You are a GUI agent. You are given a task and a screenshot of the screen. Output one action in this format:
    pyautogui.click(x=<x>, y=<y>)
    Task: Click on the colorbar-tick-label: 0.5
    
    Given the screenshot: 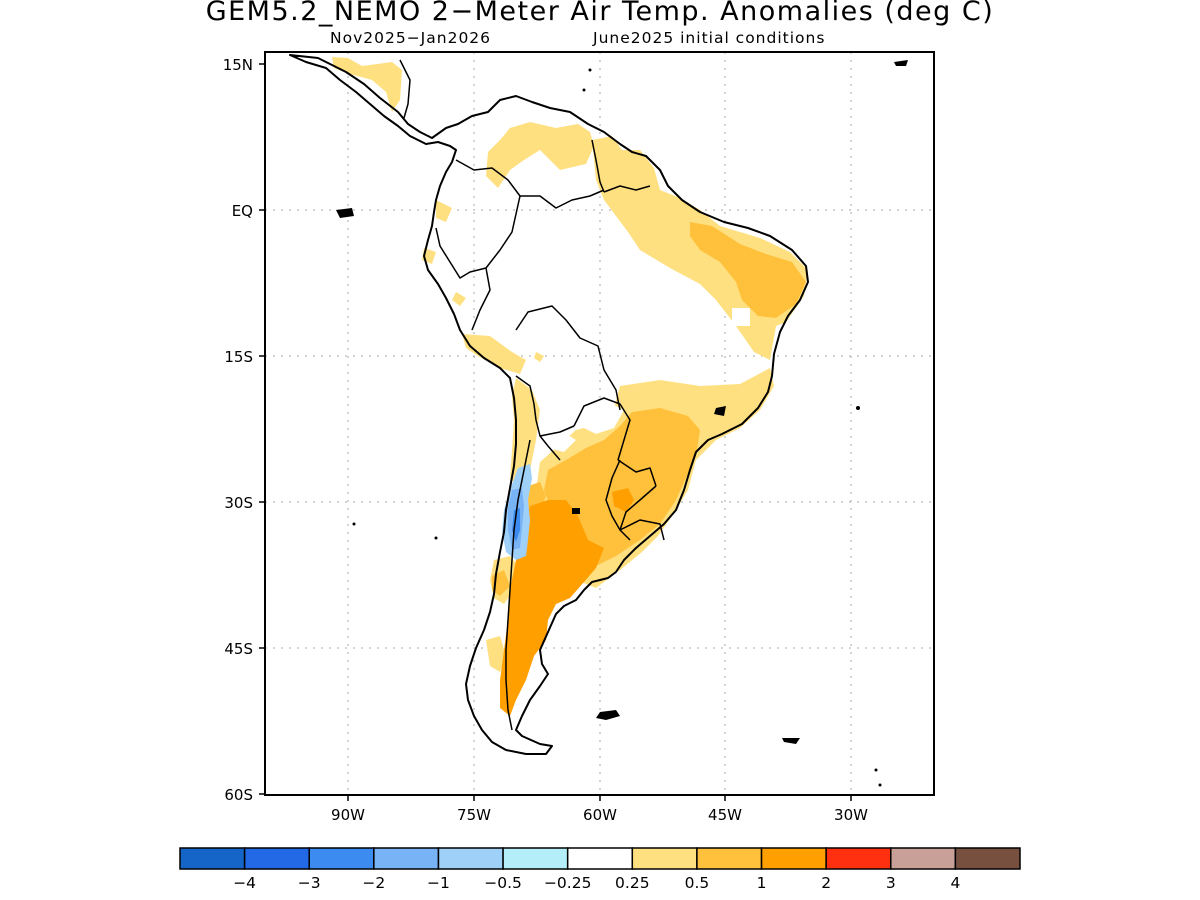 What is the action you would take?
    pyautogui.click(x=697, y=883)
    